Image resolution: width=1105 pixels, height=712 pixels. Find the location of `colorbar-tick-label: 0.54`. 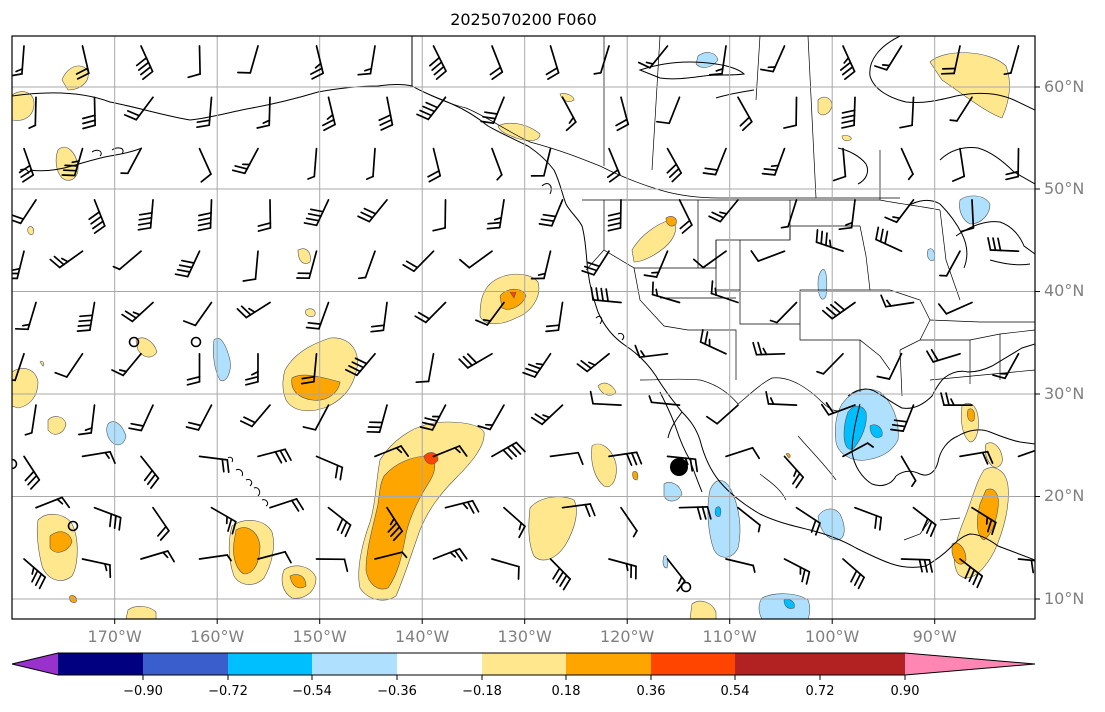

colorbar-tick-label: 0.54 is located at coordinates (735, 691).